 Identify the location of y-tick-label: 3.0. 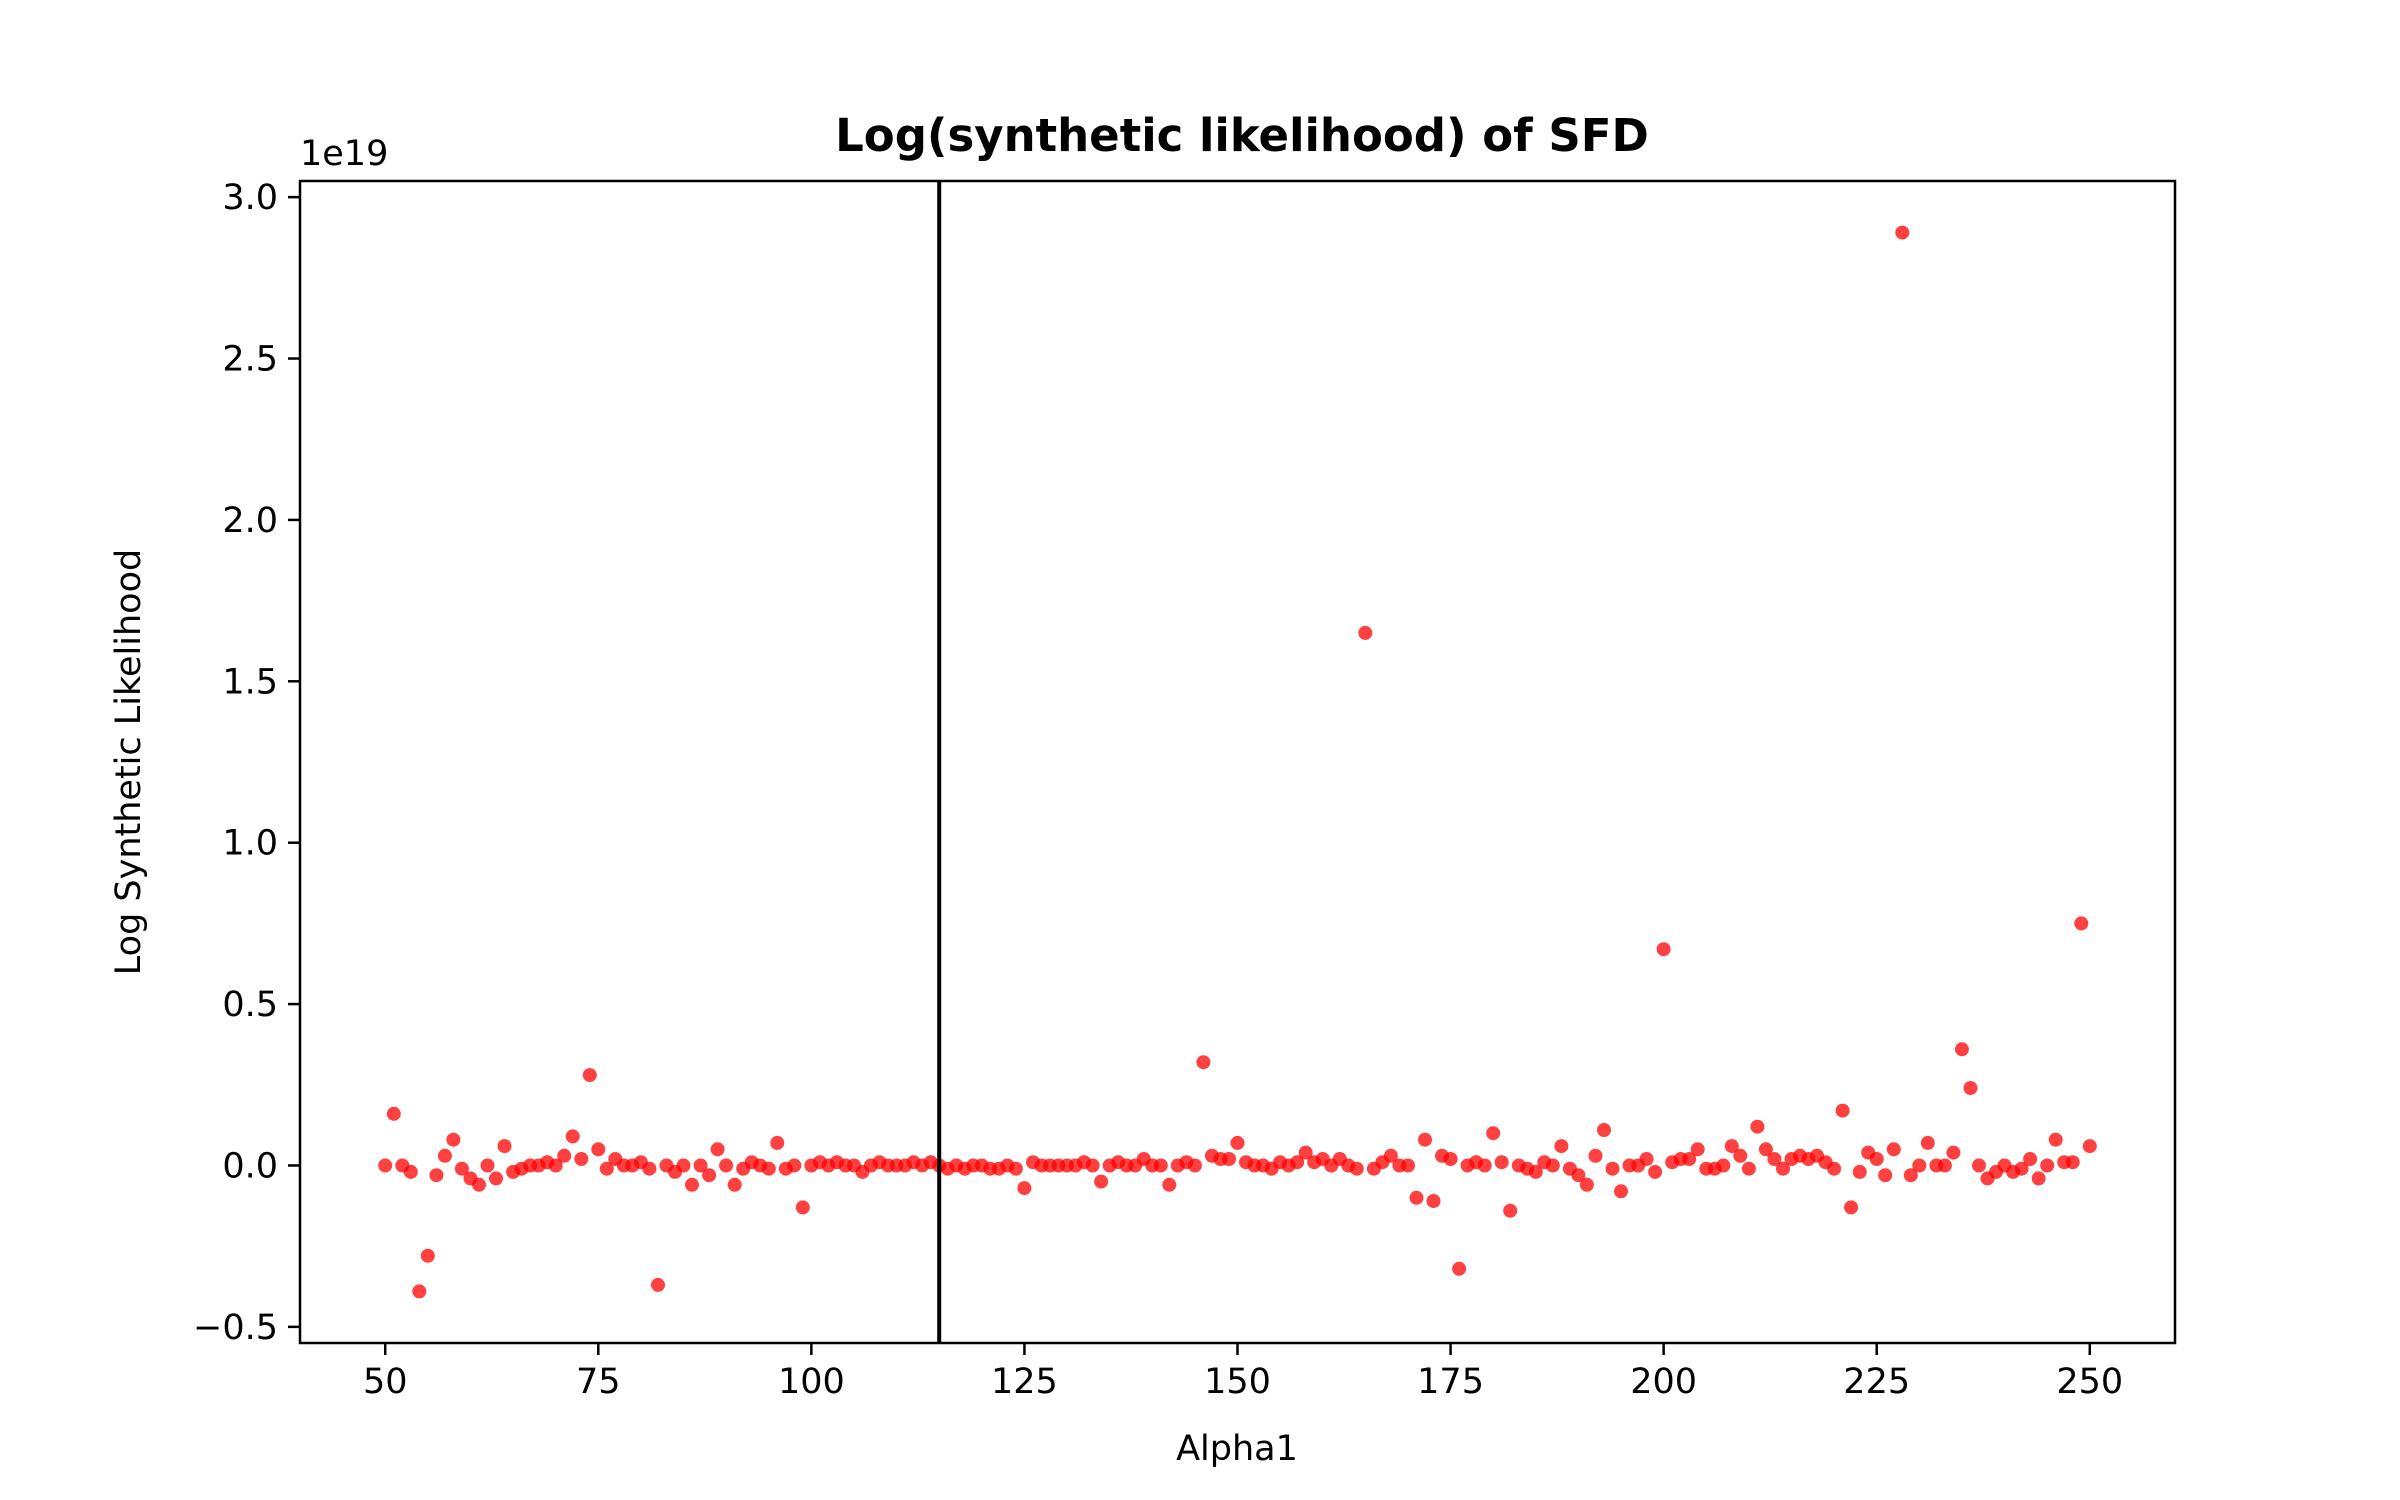
(250, 198).